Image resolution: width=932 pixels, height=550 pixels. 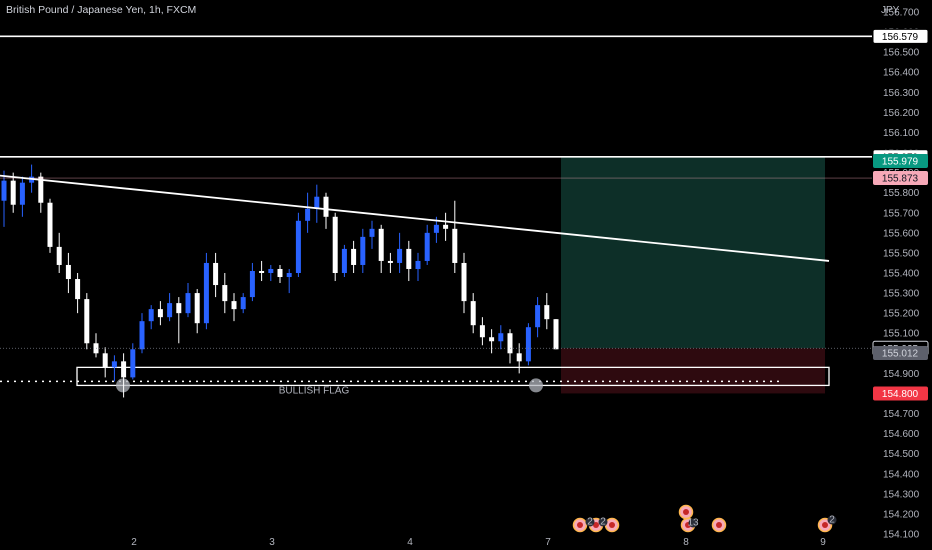 I want to click on price-tag-stop, so click(x=900, y=393).